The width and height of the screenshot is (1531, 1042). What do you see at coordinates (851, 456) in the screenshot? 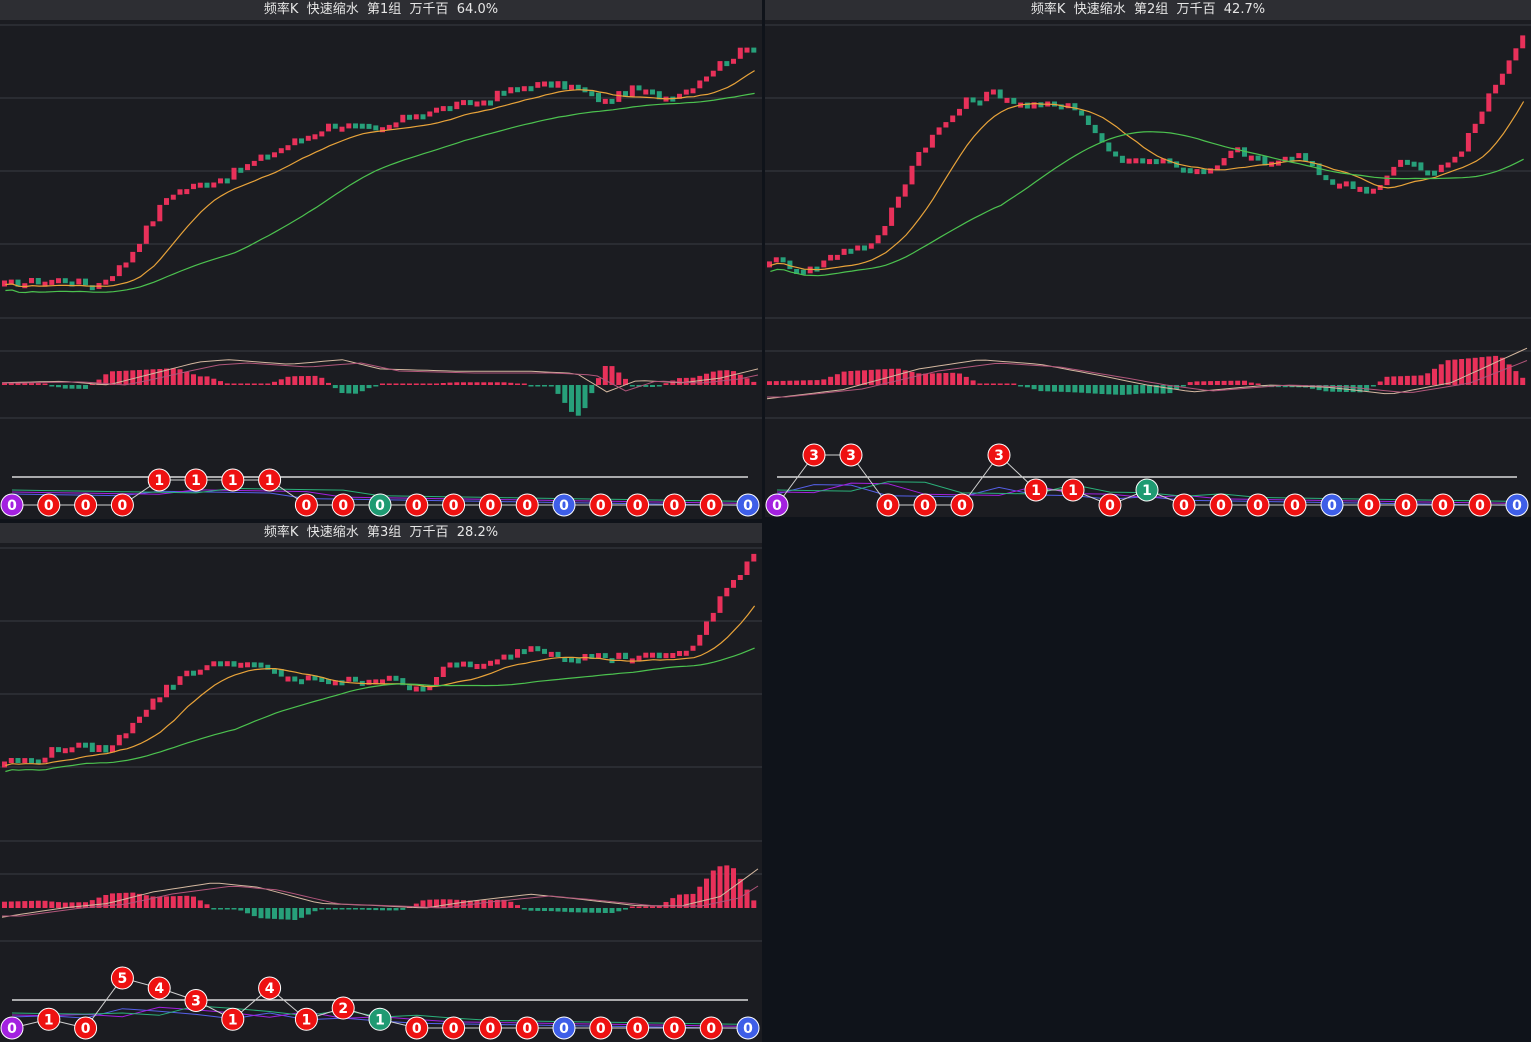
I see `count-marker-label: 3` at bounding box center [851, 456].